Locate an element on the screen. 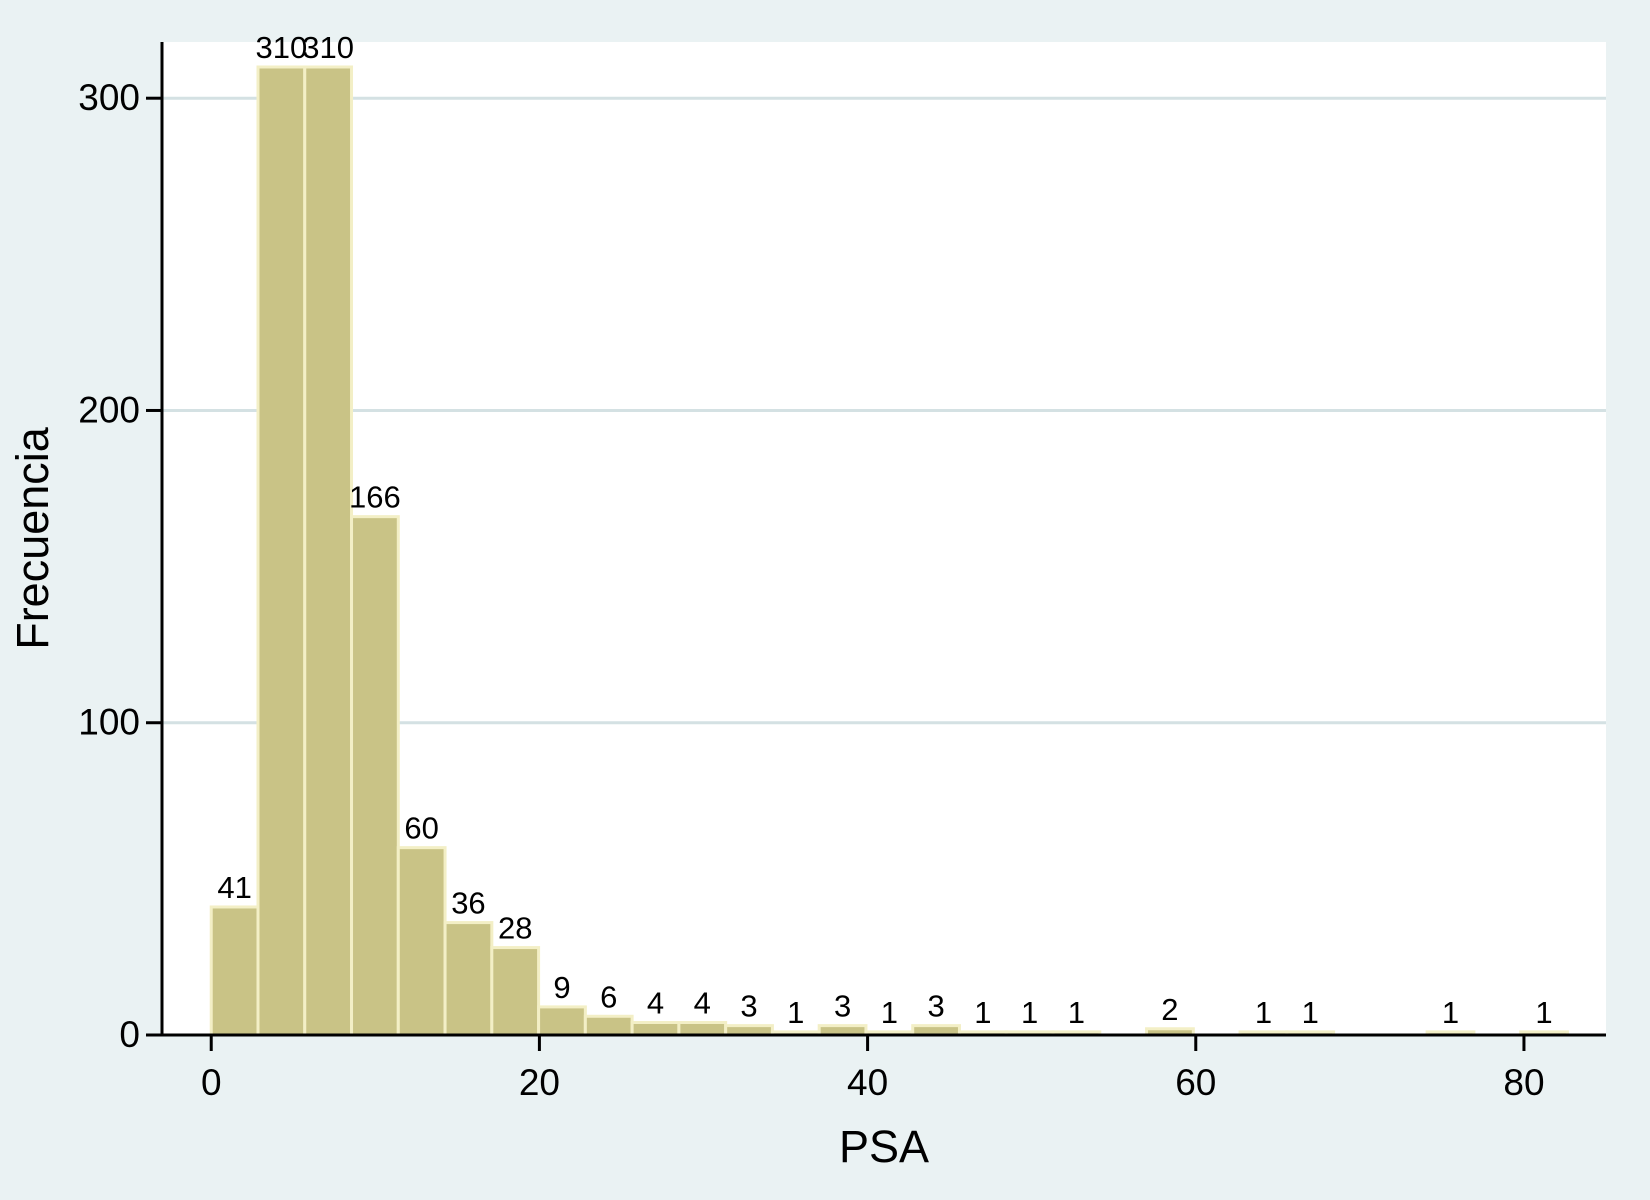 Image resolution: width=1650 pixels, height=1200 pixels. x-tick-label: 80 is located at coordinates (1523, 1082).